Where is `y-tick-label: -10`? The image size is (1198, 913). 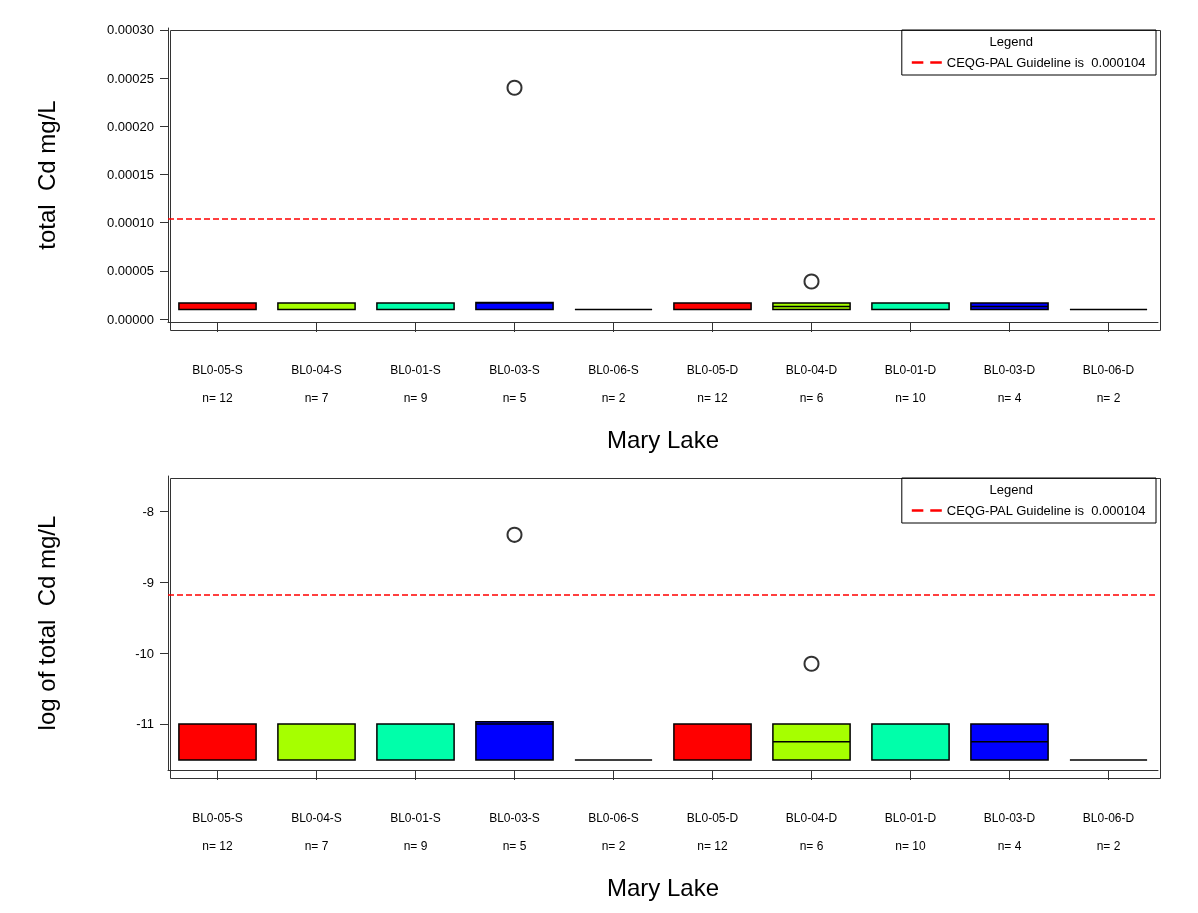
y-tick-label: -10 is located at coordinates (144, 653).